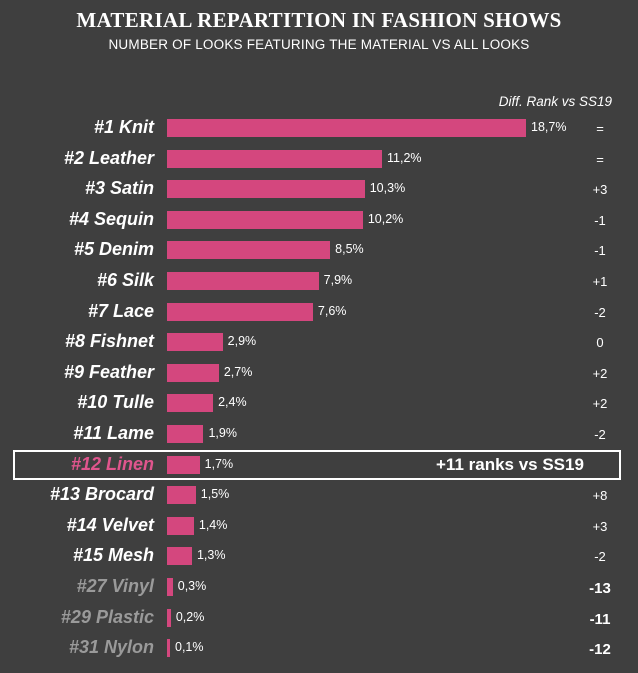 This screenshot has width=638, height=673. What do you see at coordinates (115, 586) in the screenshot?
I see `category-label: #27 Vinyl` at bounding box center [115, 586].